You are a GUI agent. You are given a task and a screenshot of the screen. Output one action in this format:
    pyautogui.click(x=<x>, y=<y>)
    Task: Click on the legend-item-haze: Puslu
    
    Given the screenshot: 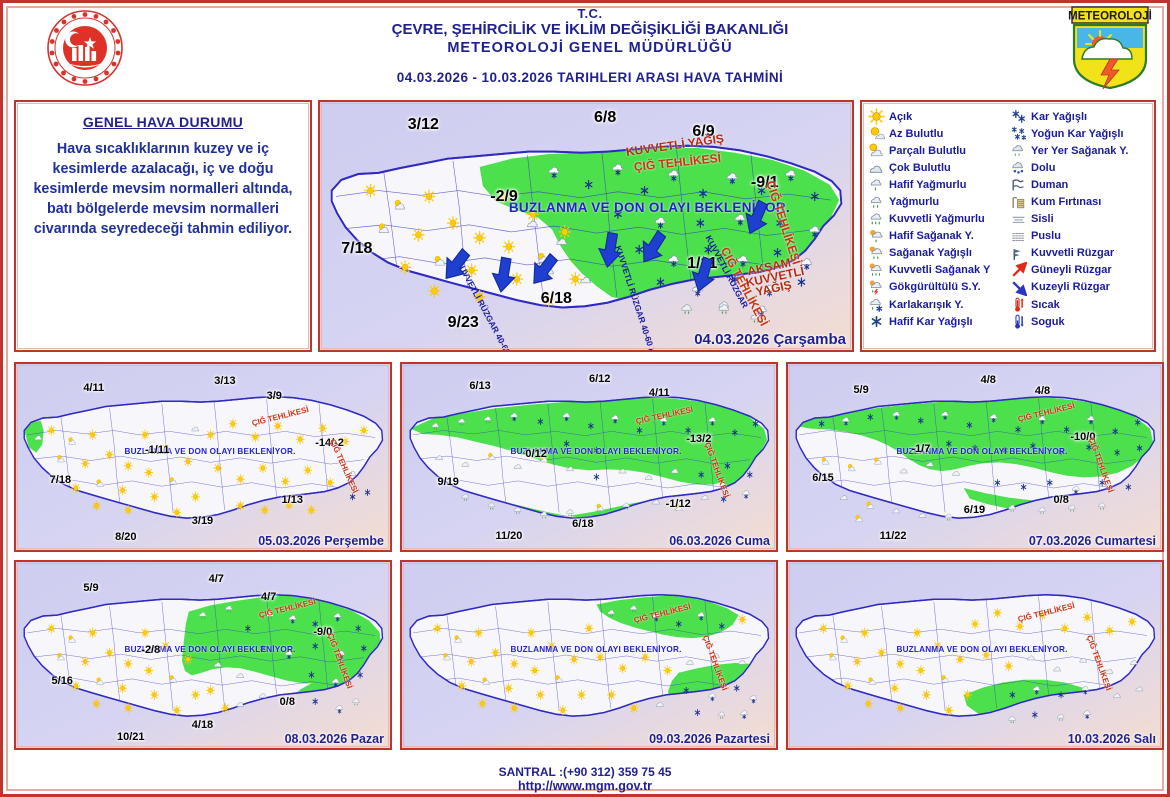 What is the action you would take?
    pyautogui.click(x=1081, y=236)
    